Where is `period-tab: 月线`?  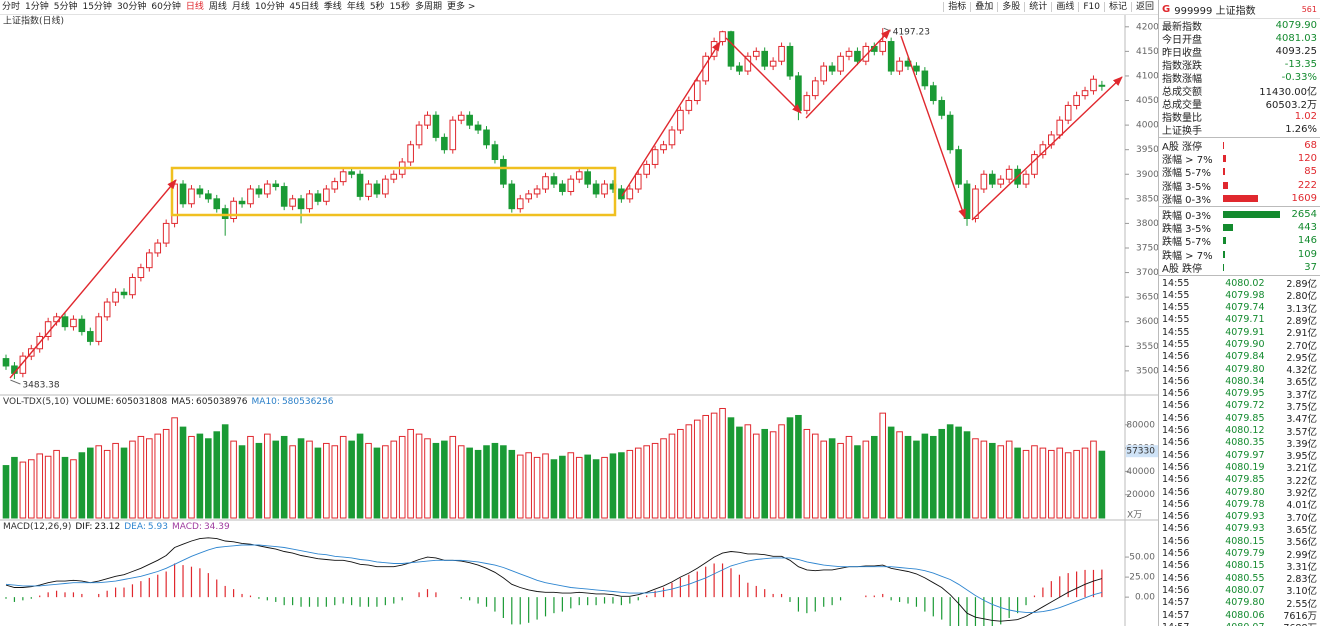 period-tab: 月线 is located at coordinates (240, 7).